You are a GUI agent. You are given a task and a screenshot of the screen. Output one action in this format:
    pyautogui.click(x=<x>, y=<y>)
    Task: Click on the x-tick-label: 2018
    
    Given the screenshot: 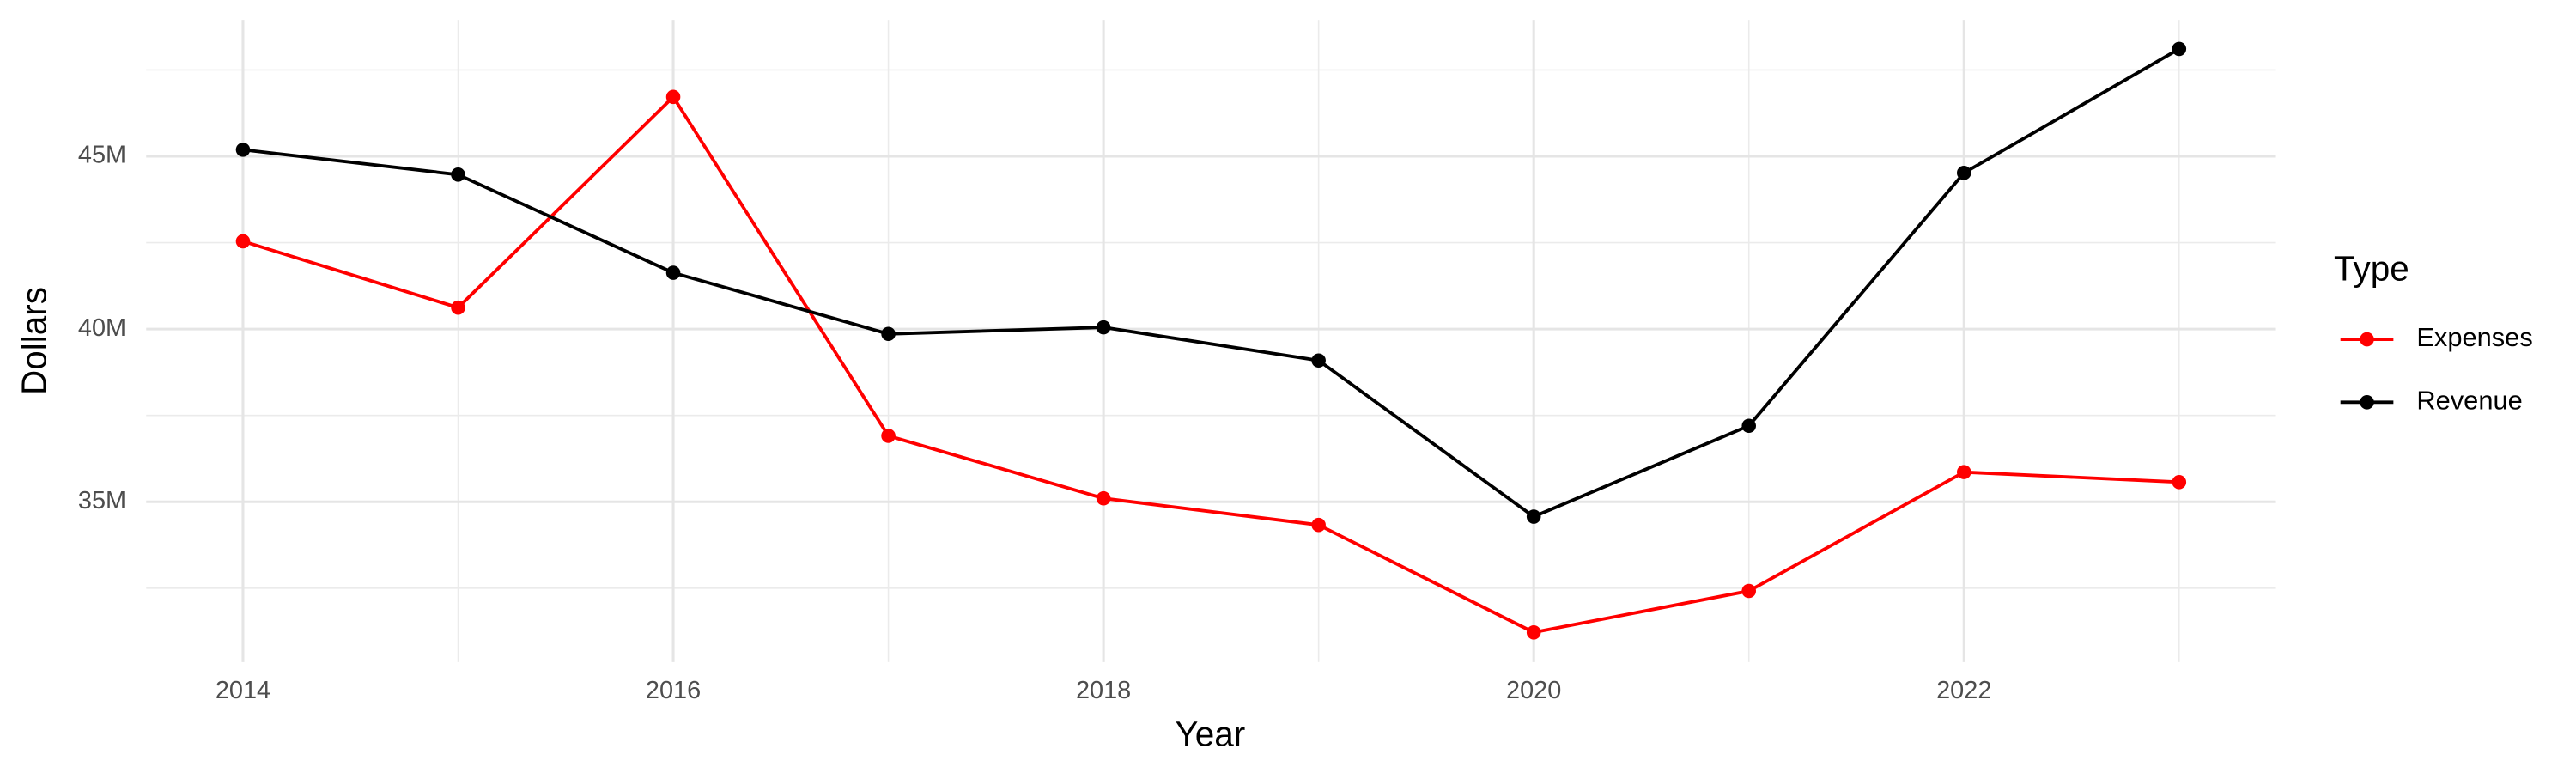 What is the action you would take?
    pyautogui.click(x=1103, y=690)
    